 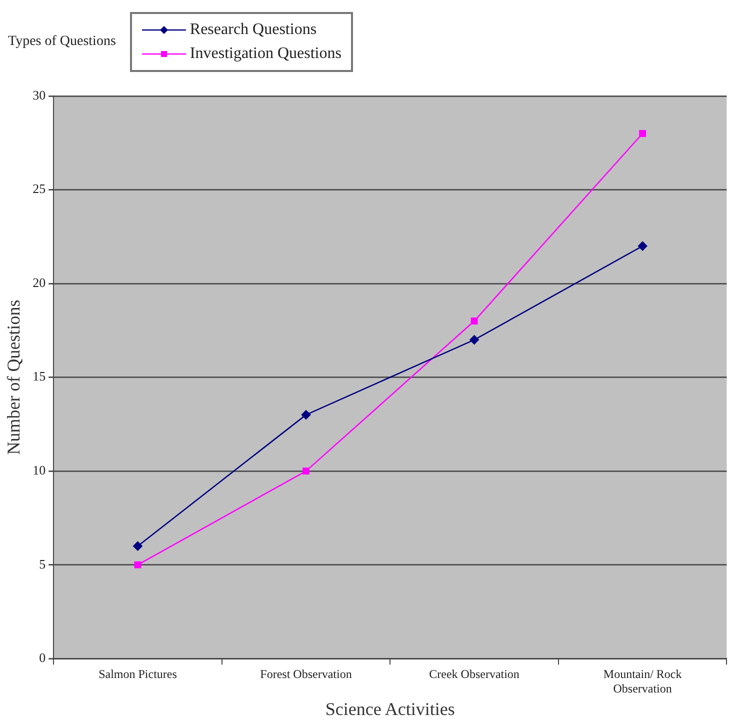 I want to click on x-tick-label: Salmon Pictures, so click(x=138, y=673).